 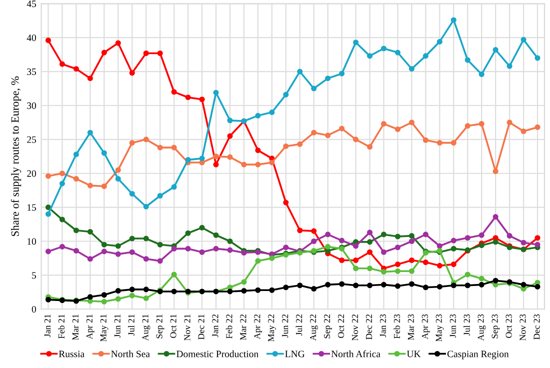 What do you see at coordinates (440, 328) in the screenshot?
I see `x-tick-label: May 23` at bounding box center [440, 328].